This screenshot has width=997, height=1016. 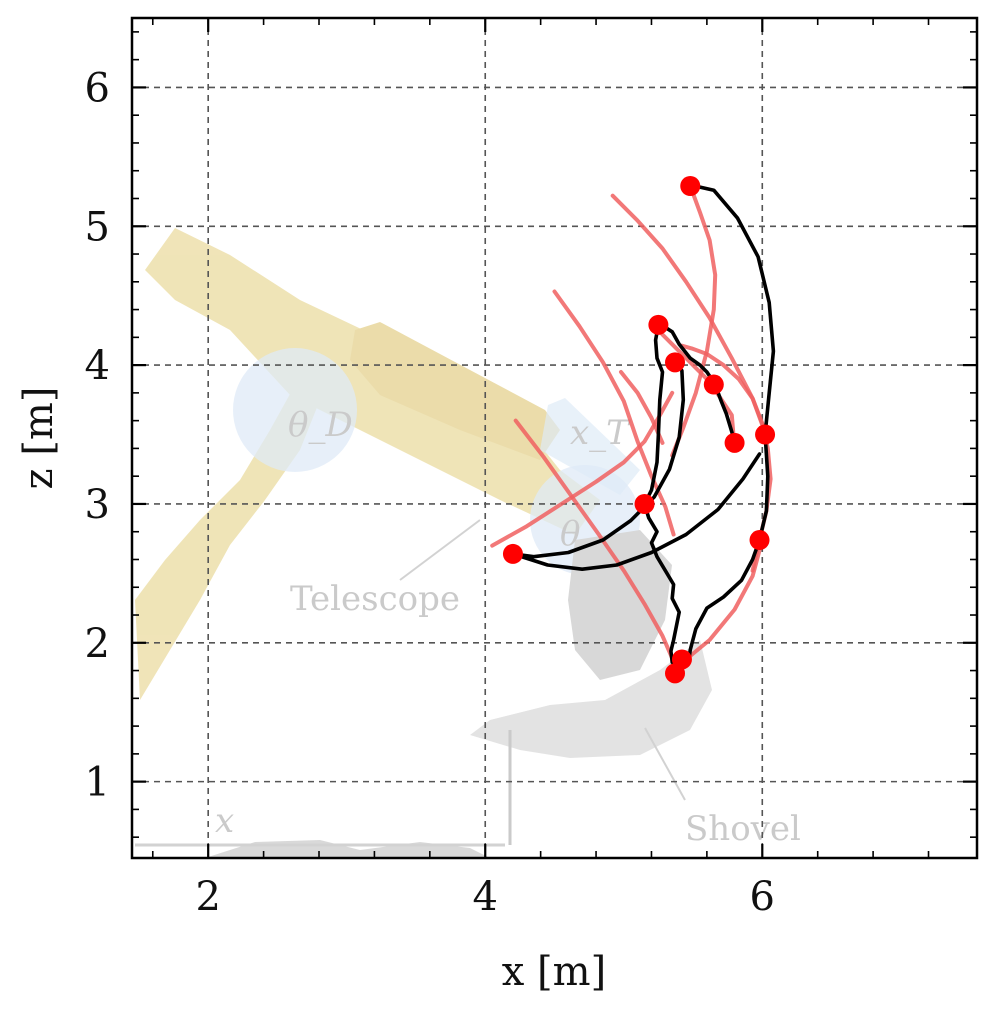 What do you see at coordinates (455, 391) in the screenshot?
I see `telescope-shape` at bounding box center [455, 391].